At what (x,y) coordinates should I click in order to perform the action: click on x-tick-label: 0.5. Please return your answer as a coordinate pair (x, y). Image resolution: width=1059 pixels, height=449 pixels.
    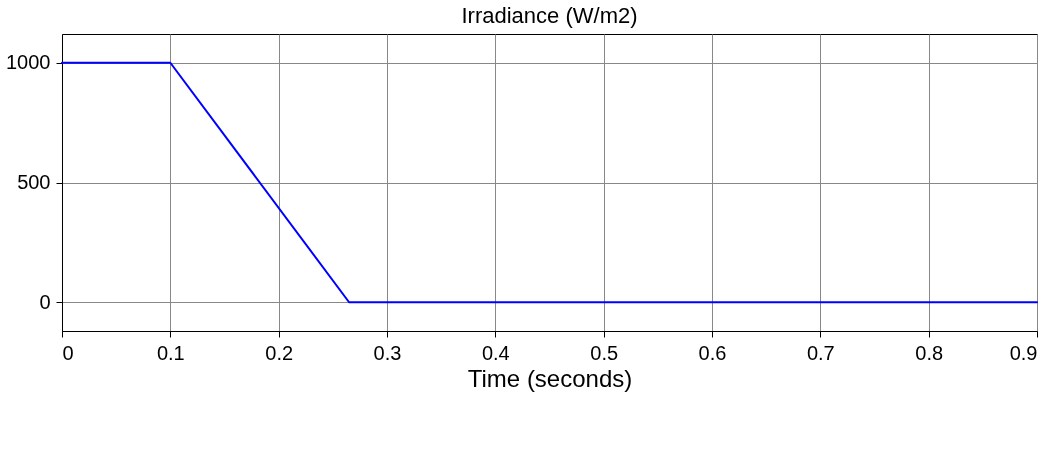
    Looking at the image, I should click on (604, 352).